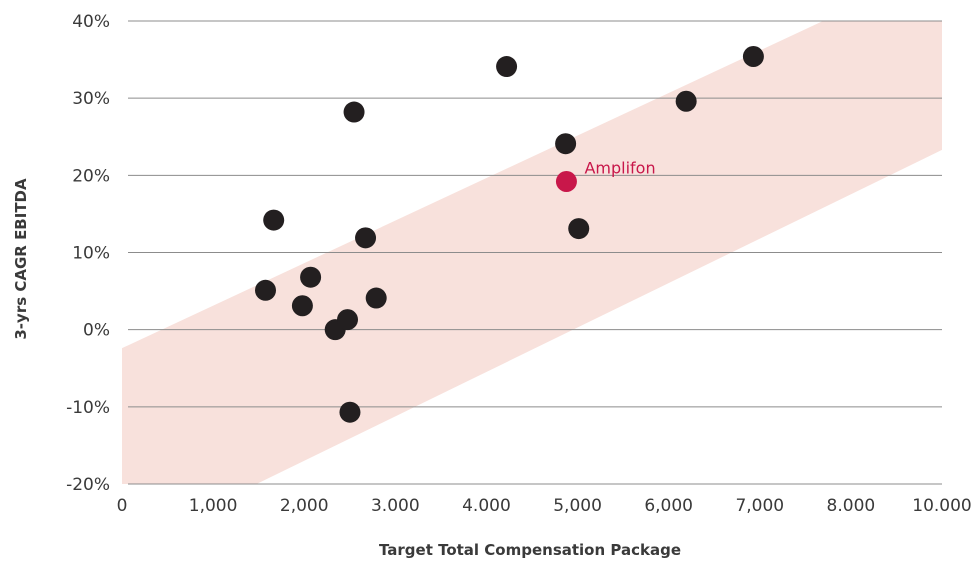  Describe the element at coordinates (213, 506) in the screenshot. I see `x-tick-label: 1,000` at that location.